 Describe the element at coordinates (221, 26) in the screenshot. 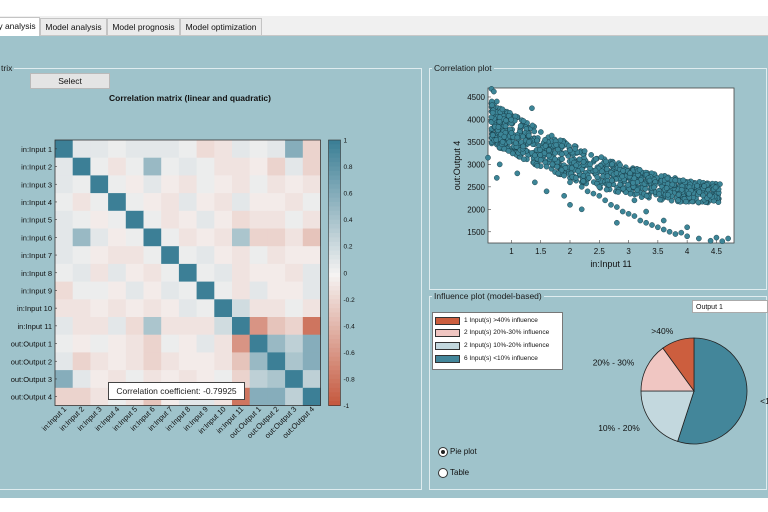

I see `tab-model-optimization: Model optimization` at that location.